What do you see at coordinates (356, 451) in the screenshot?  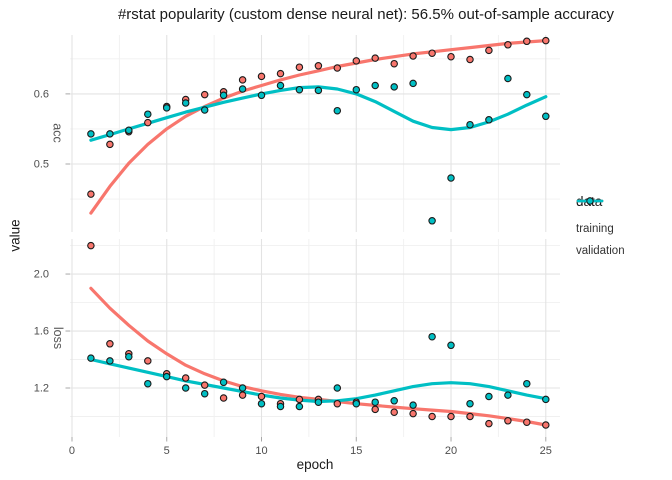 I see `x-tick-label: 15` at bounding box center [356, 451].